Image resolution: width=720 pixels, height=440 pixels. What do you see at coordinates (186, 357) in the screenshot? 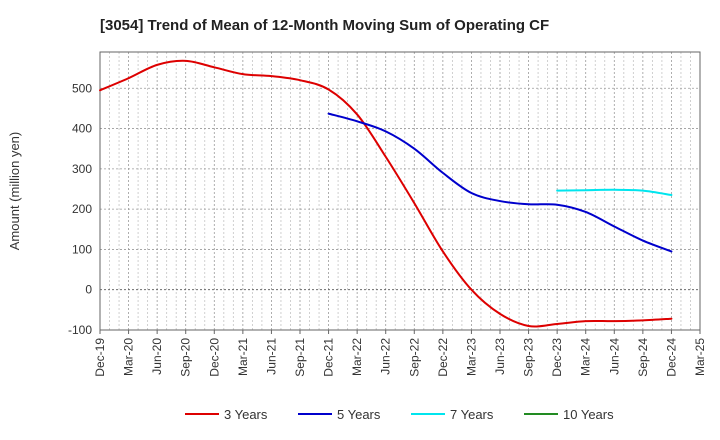
I see `x-tick-label: Sep-20` at bounding box center [186, 357].